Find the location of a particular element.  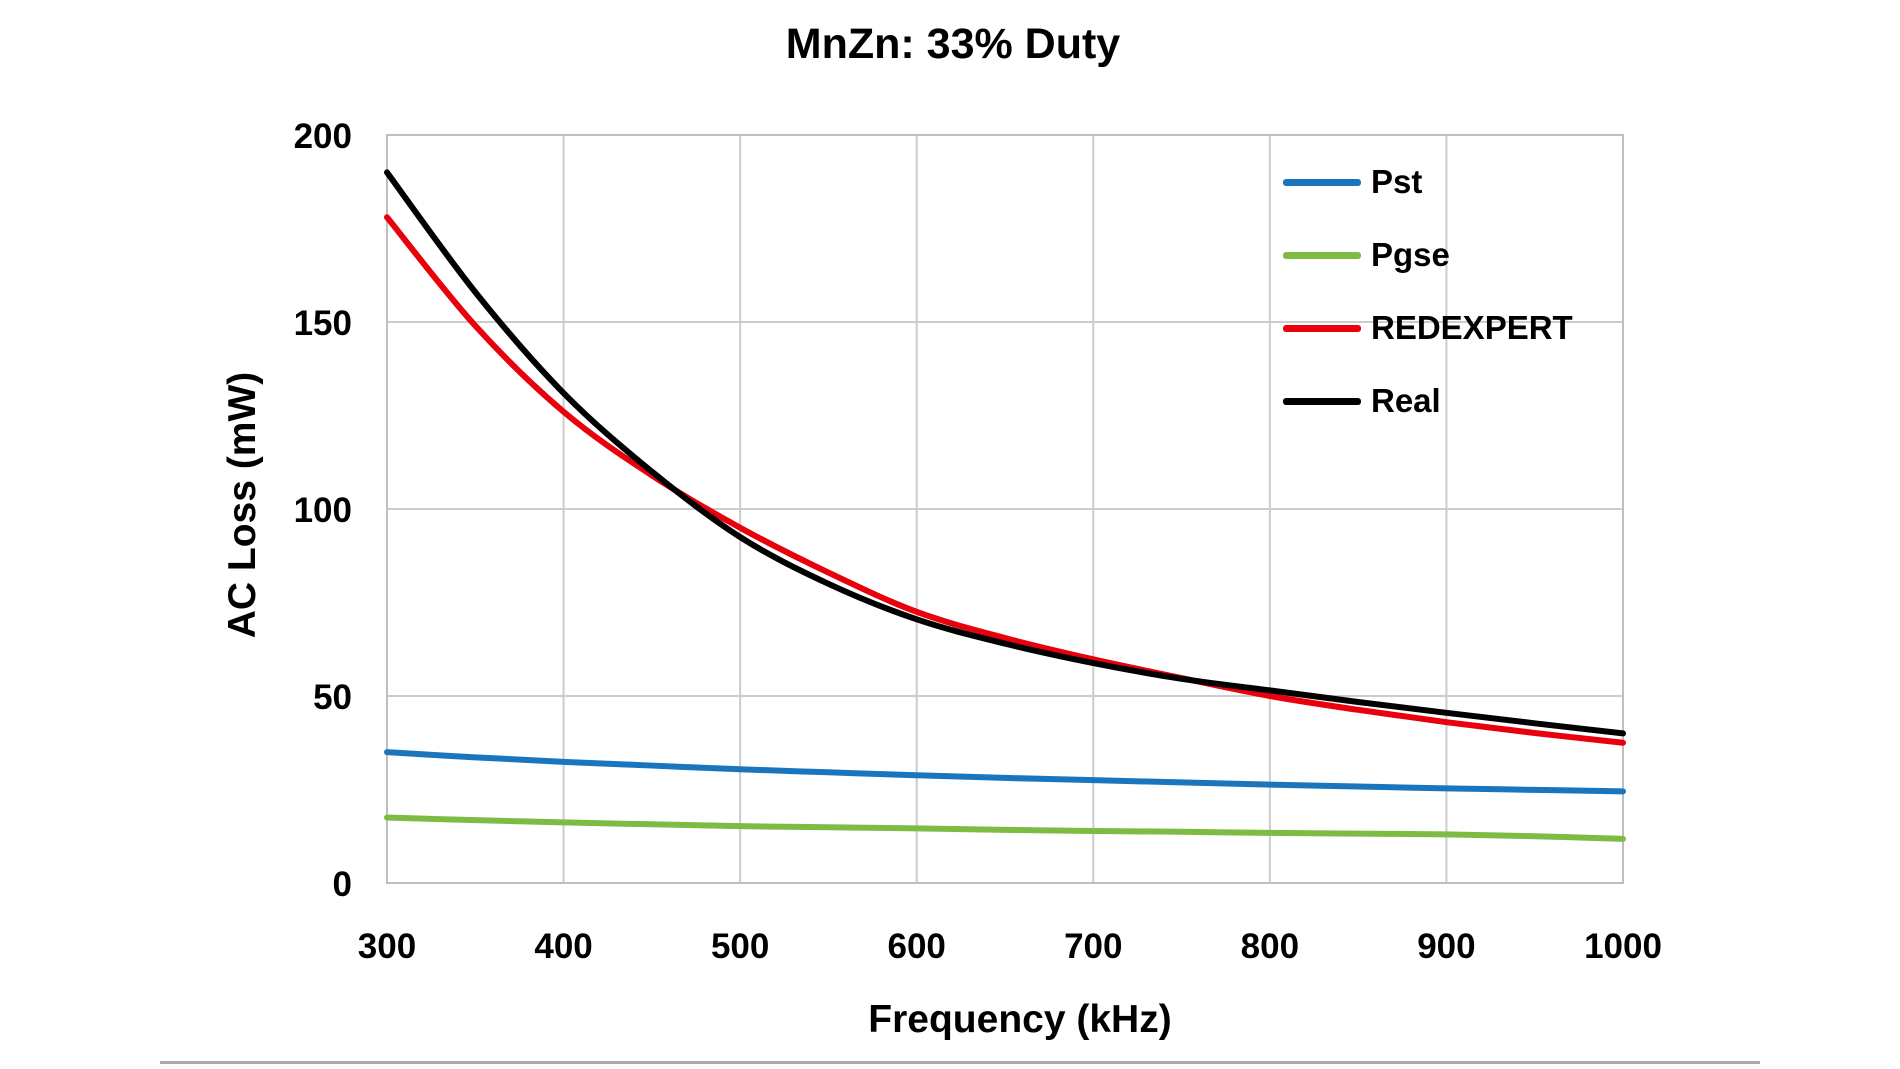

x-axis-title: Frequency (kHz) is located at coordinates (1020, 1019).